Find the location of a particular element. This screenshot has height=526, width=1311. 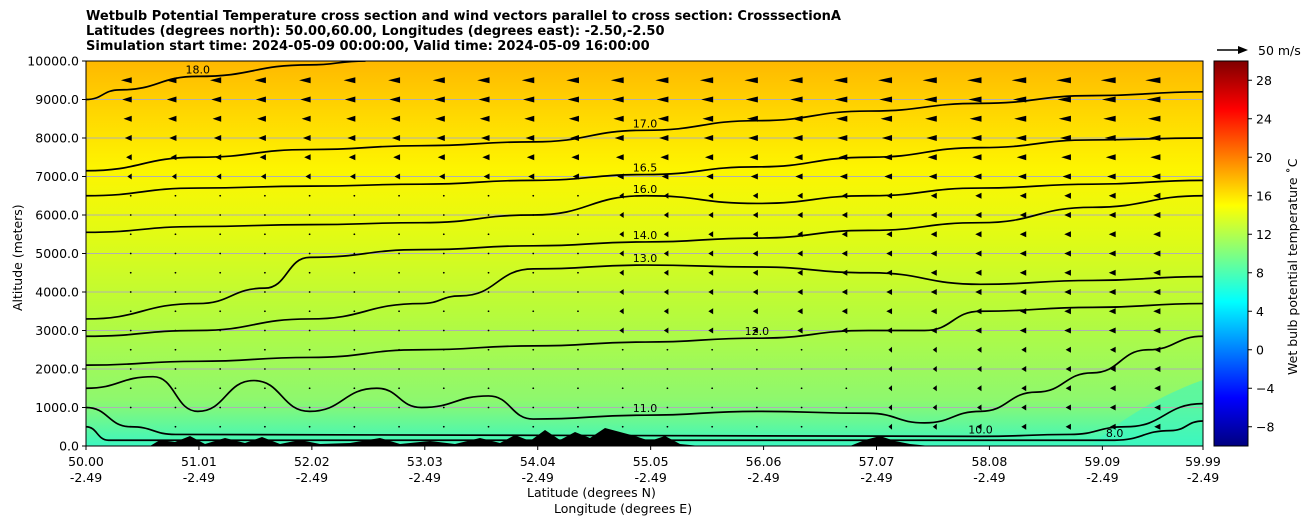

colorbar-tick-label: 24 is located at coordinates (1264, 118).